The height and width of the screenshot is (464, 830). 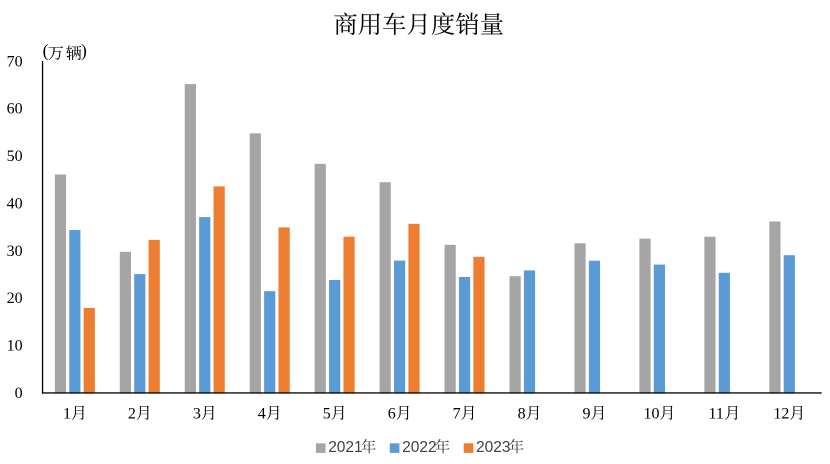 What do you see at coordinates (15, 203) in the screenshot?
I see `svg-text: 40` at bounding box center [15, 203].